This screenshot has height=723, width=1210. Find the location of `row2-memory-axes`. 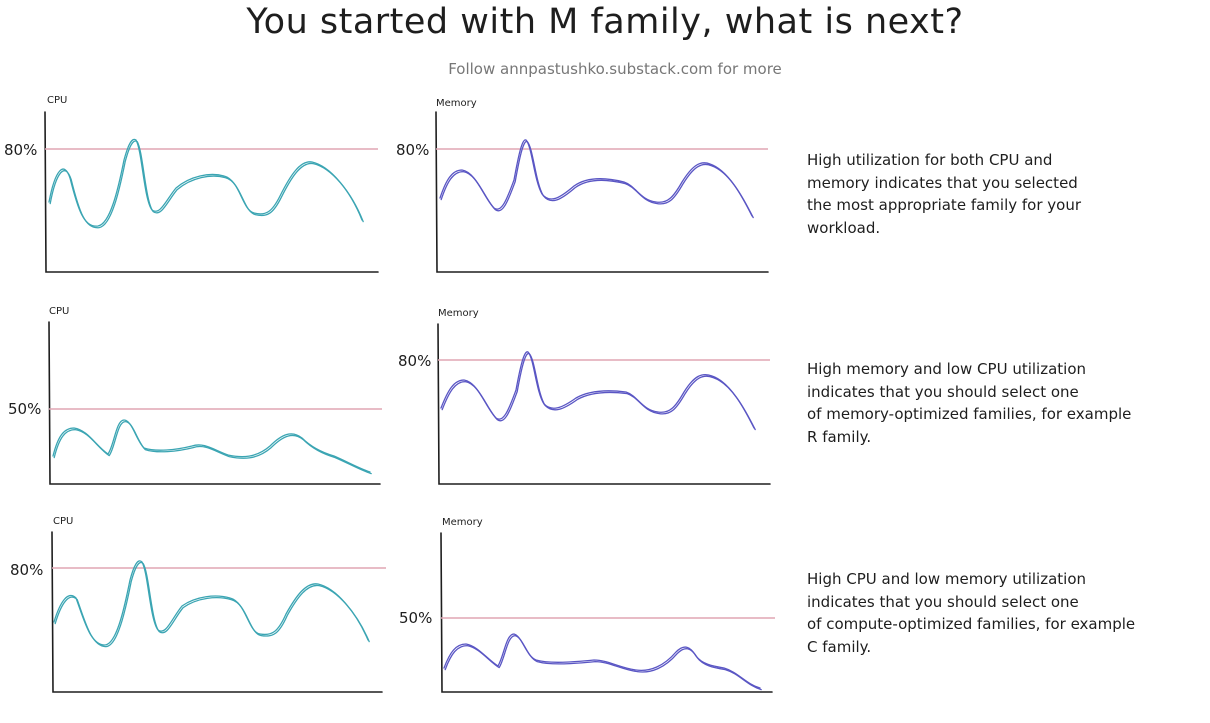

row2-memory-axes is located at coordinates (604, 404).